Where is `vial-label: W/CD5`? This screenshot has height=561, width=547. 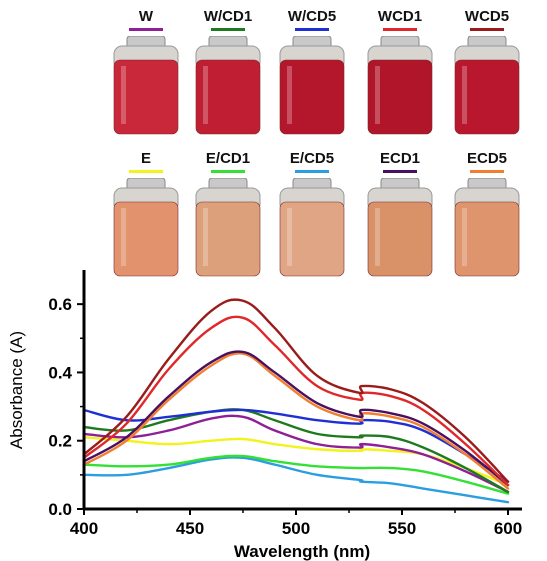
vial-label: W/CD5 is located at coordinates (312, 16).